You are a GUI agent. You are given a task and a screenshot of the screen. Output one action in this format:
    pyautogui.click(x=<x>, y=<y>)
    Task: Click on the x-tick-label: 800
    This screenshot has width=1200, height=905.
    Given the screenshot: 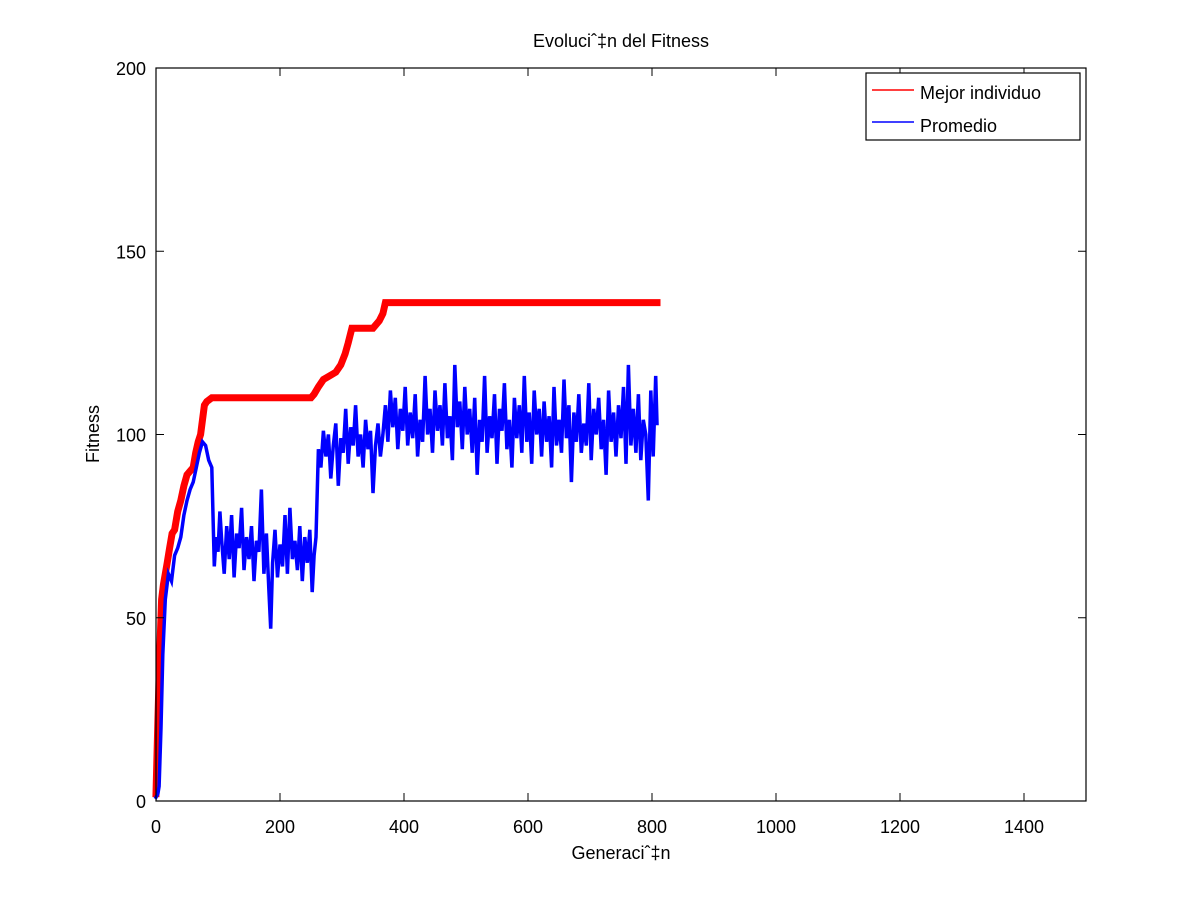 What is the action you would take?
    pyautogui.click(x=652, y=827)
    